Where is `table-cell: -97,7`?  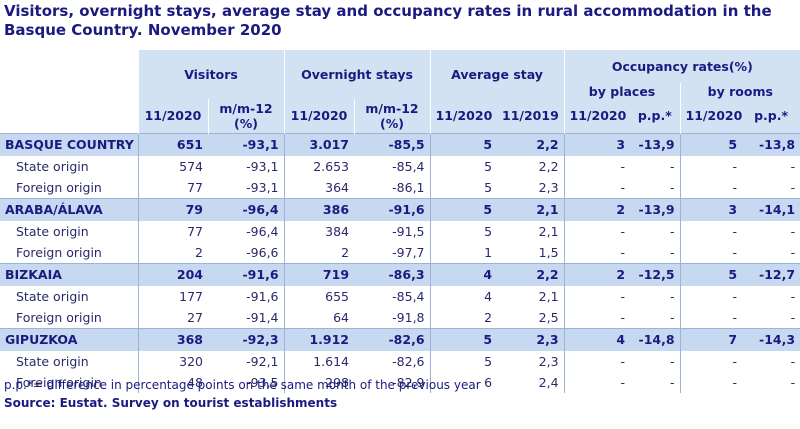 table-cell: -97,7 is located at coordinates (408, 252).